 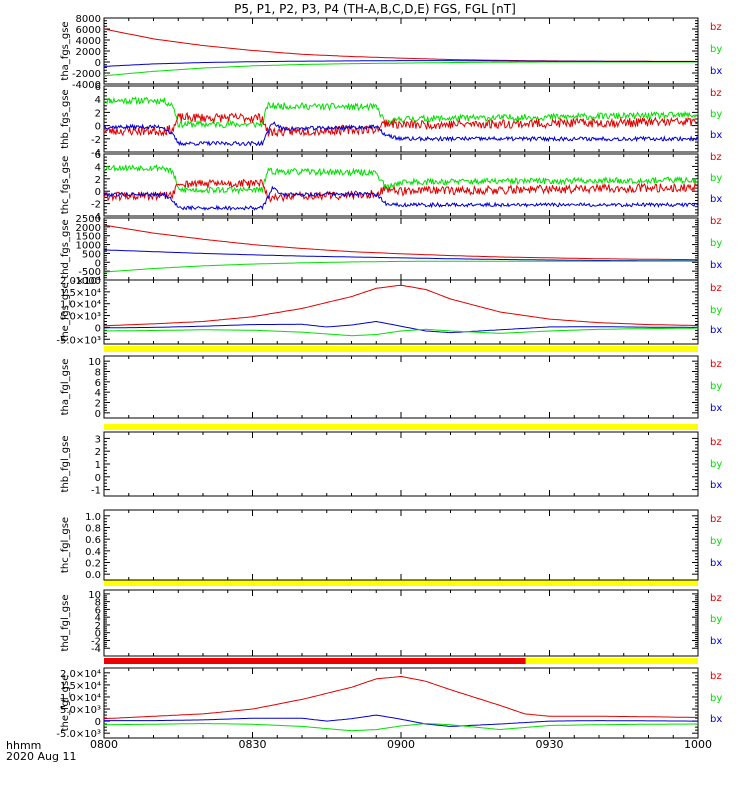 I want to click on panel-7-ytick-label: 0.6, so click(x=93, y=540).